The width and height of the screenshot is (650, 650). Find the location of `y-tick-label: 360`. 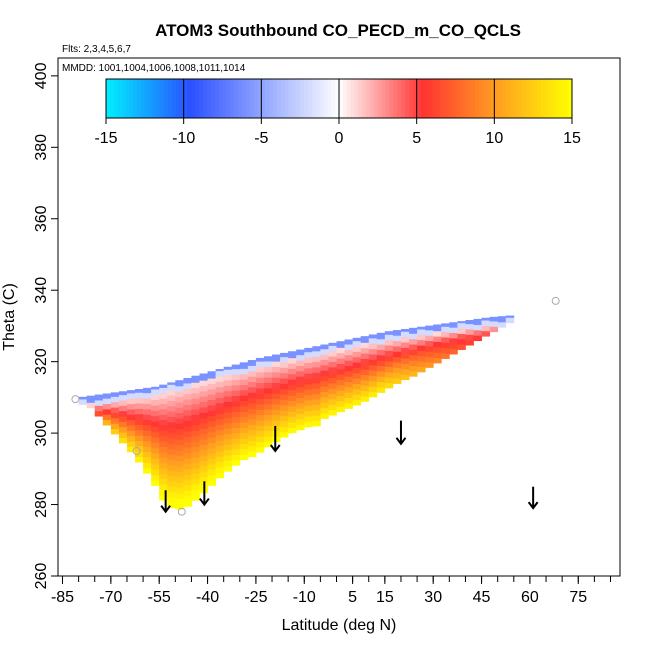

y-tick-label: 360 is located at coordinates (41, 218).